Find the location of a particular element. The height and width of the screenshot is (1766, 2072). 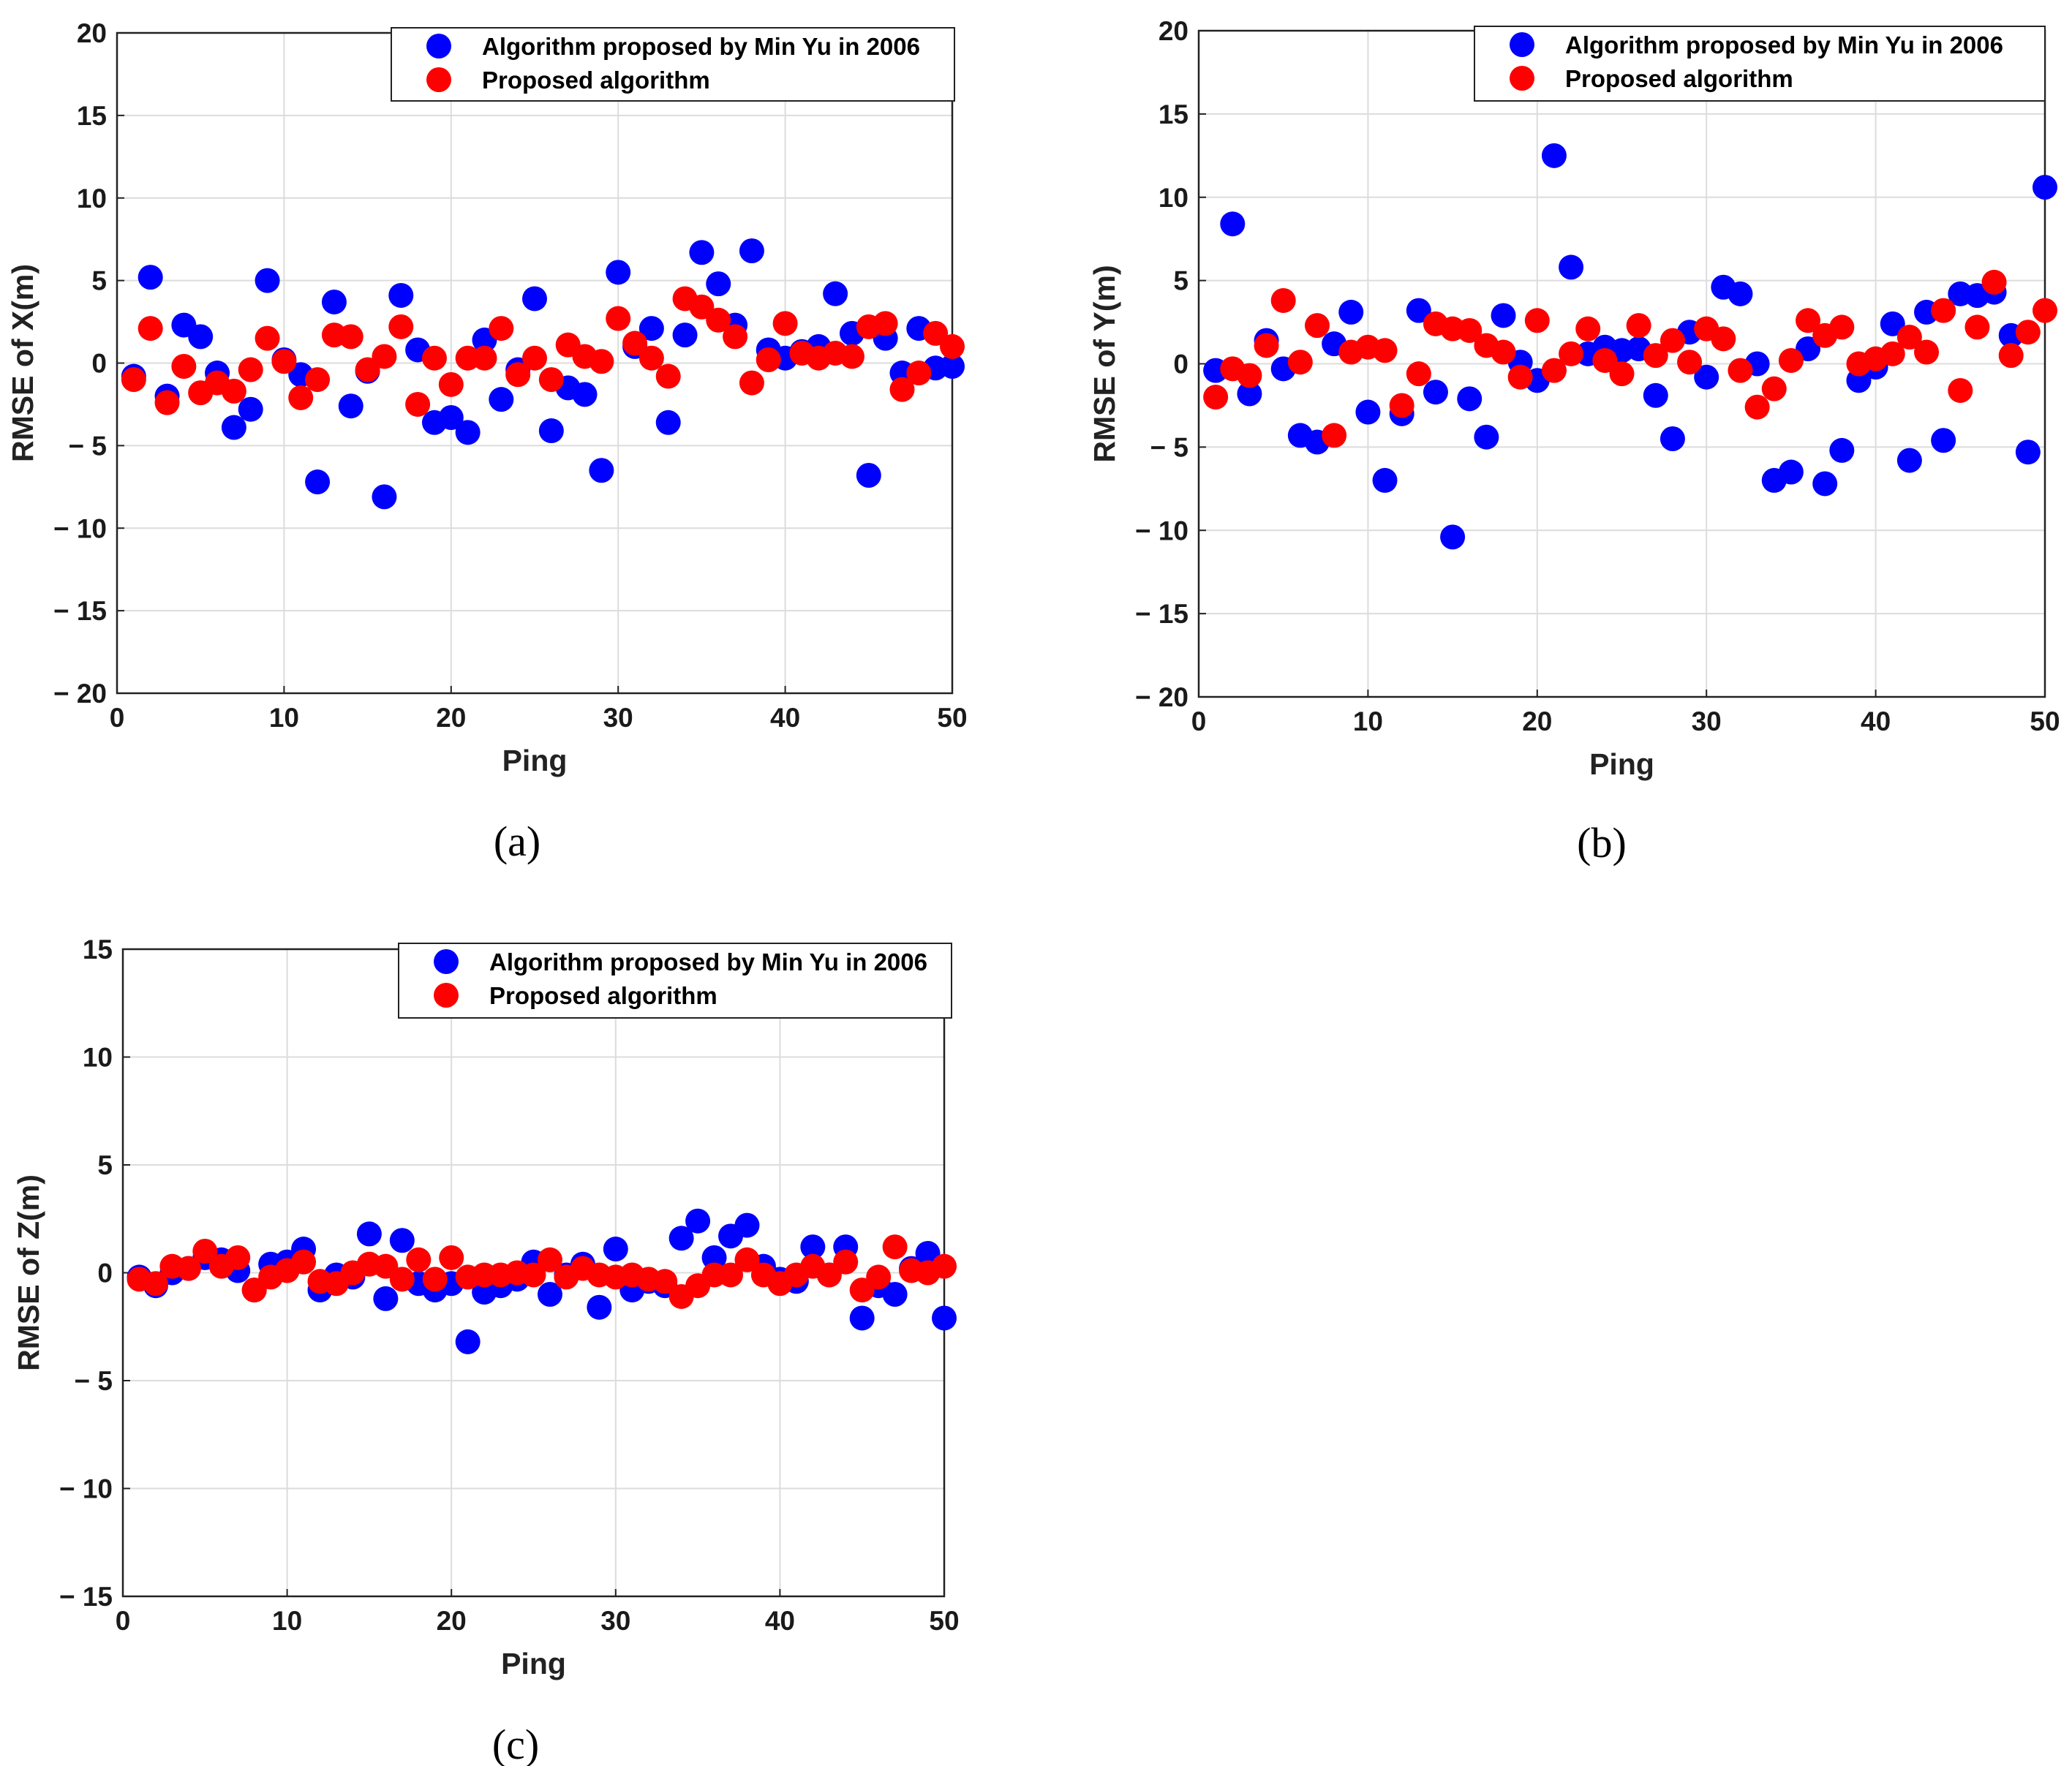

y-tick-label: − 10 is located at coordinates (86, 1489).